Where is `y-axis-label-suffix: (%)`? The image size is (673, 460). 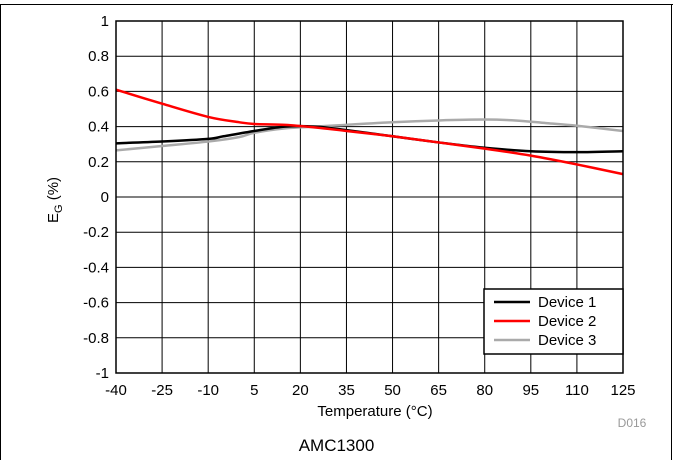
y-axis-label-suffix: (%) is located at coordinates (53, 191).